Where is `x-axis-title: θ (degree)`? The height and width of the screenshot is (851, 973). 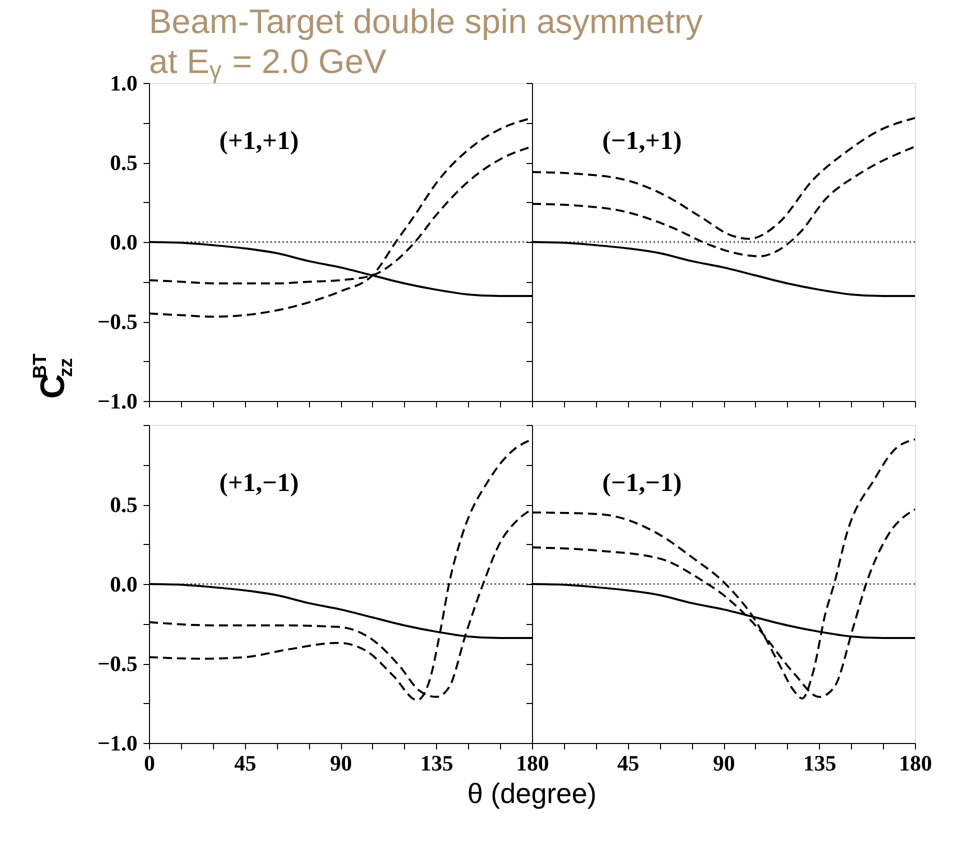 x-axis-title: θ (degree) is located at coordinates (532, 793).